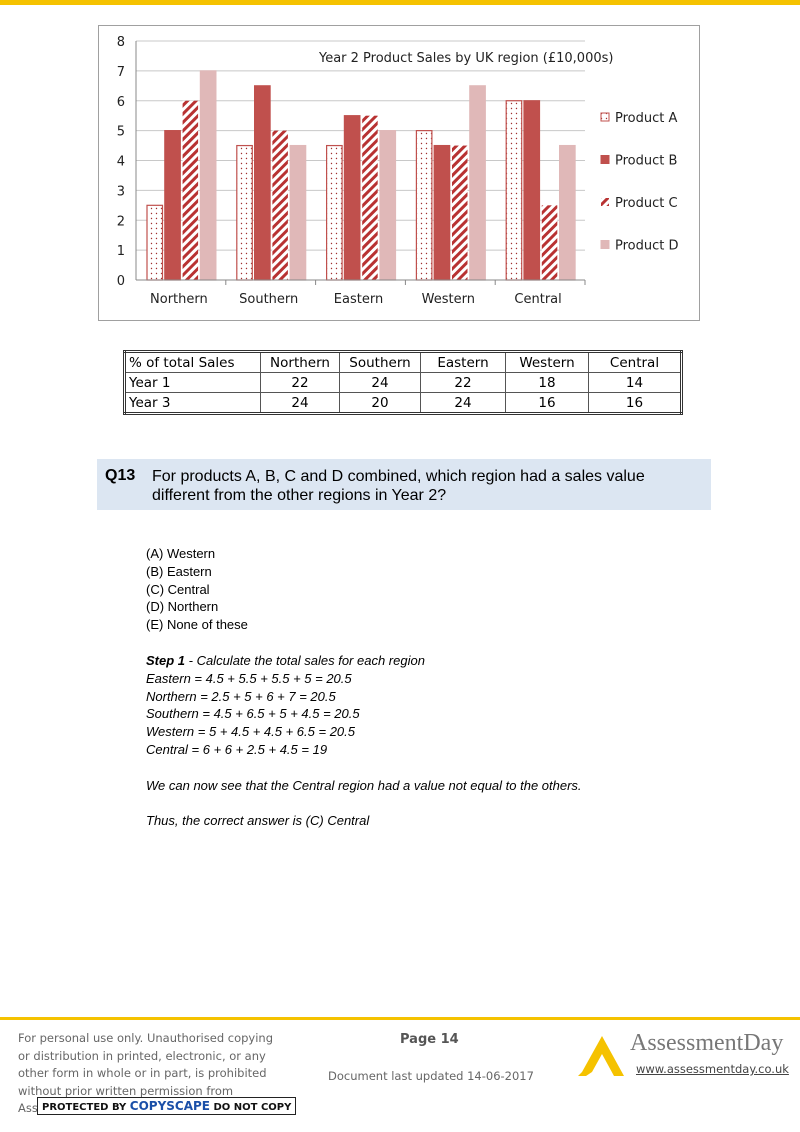 This screenshot has width=800, height=1132. Describe the element at coordinates (192, 382) in the screenshot. I see `table-cell: Year 1` at that location.